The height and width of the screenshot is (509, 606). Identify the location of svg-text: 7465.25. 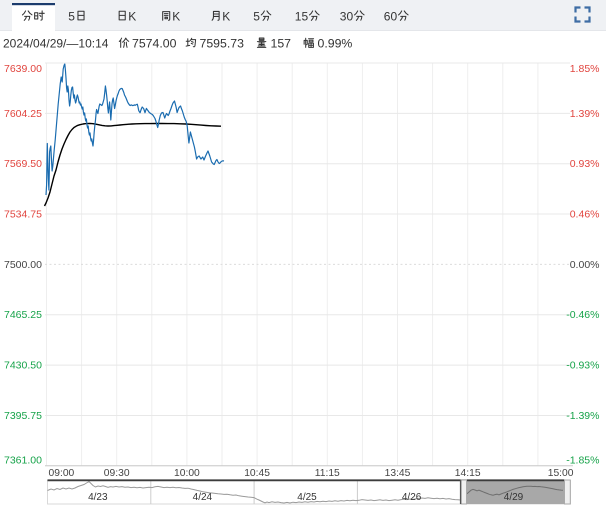
(23, 315).